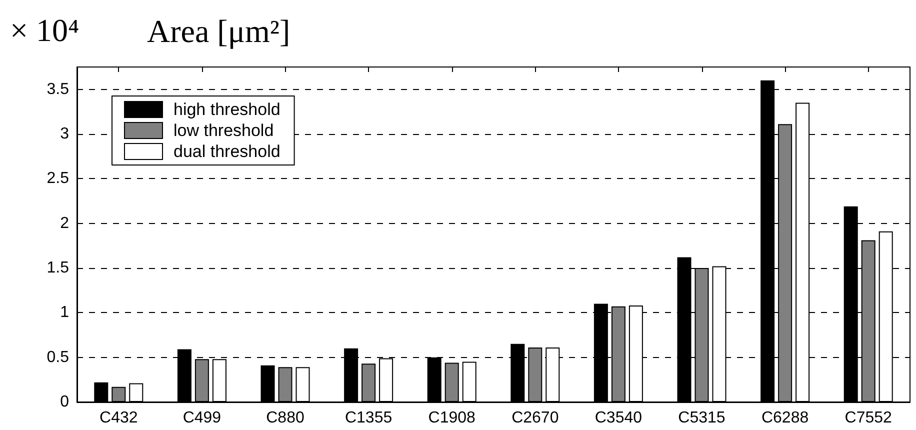  I want to click on legend-label: low threshold, so click(224, 130).